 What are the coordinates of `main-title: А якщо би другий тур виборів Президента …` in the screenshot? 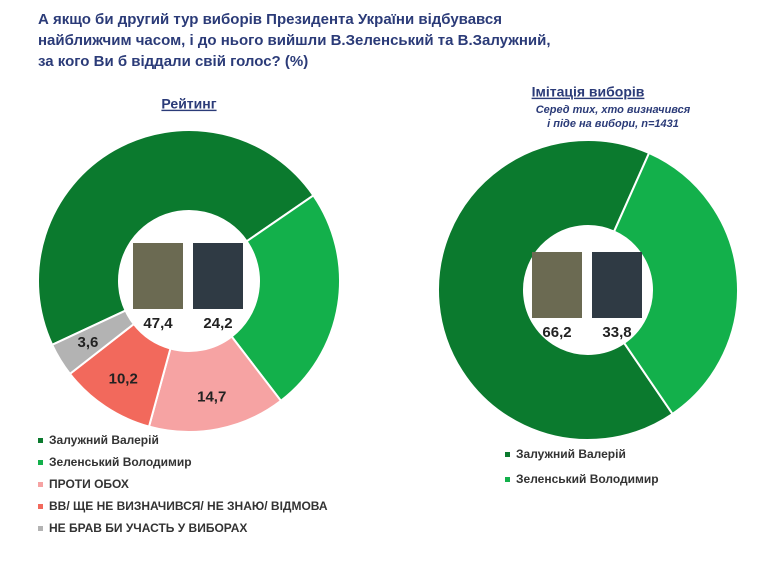 It's located at (270, 19).